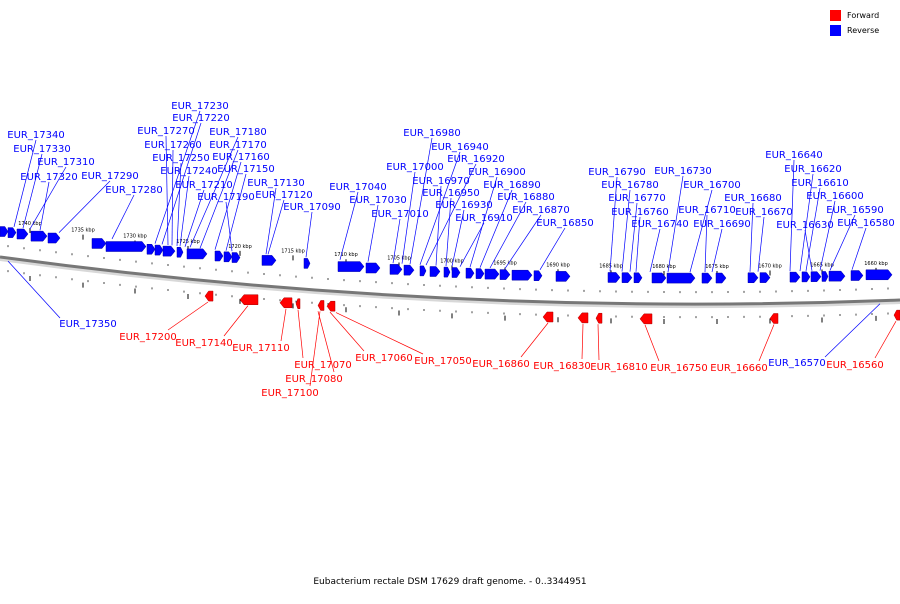  Describe the element at coordinates (450, 280) in the screenshot. I see `genome-backbone` at that location.